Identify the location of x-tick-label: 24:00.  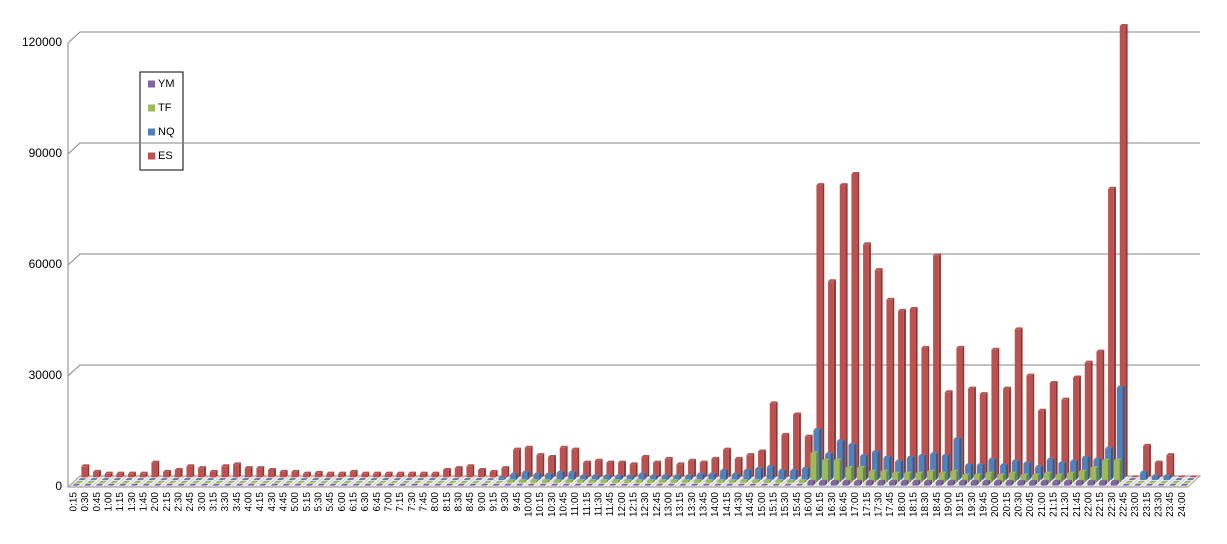
(1182, 504).